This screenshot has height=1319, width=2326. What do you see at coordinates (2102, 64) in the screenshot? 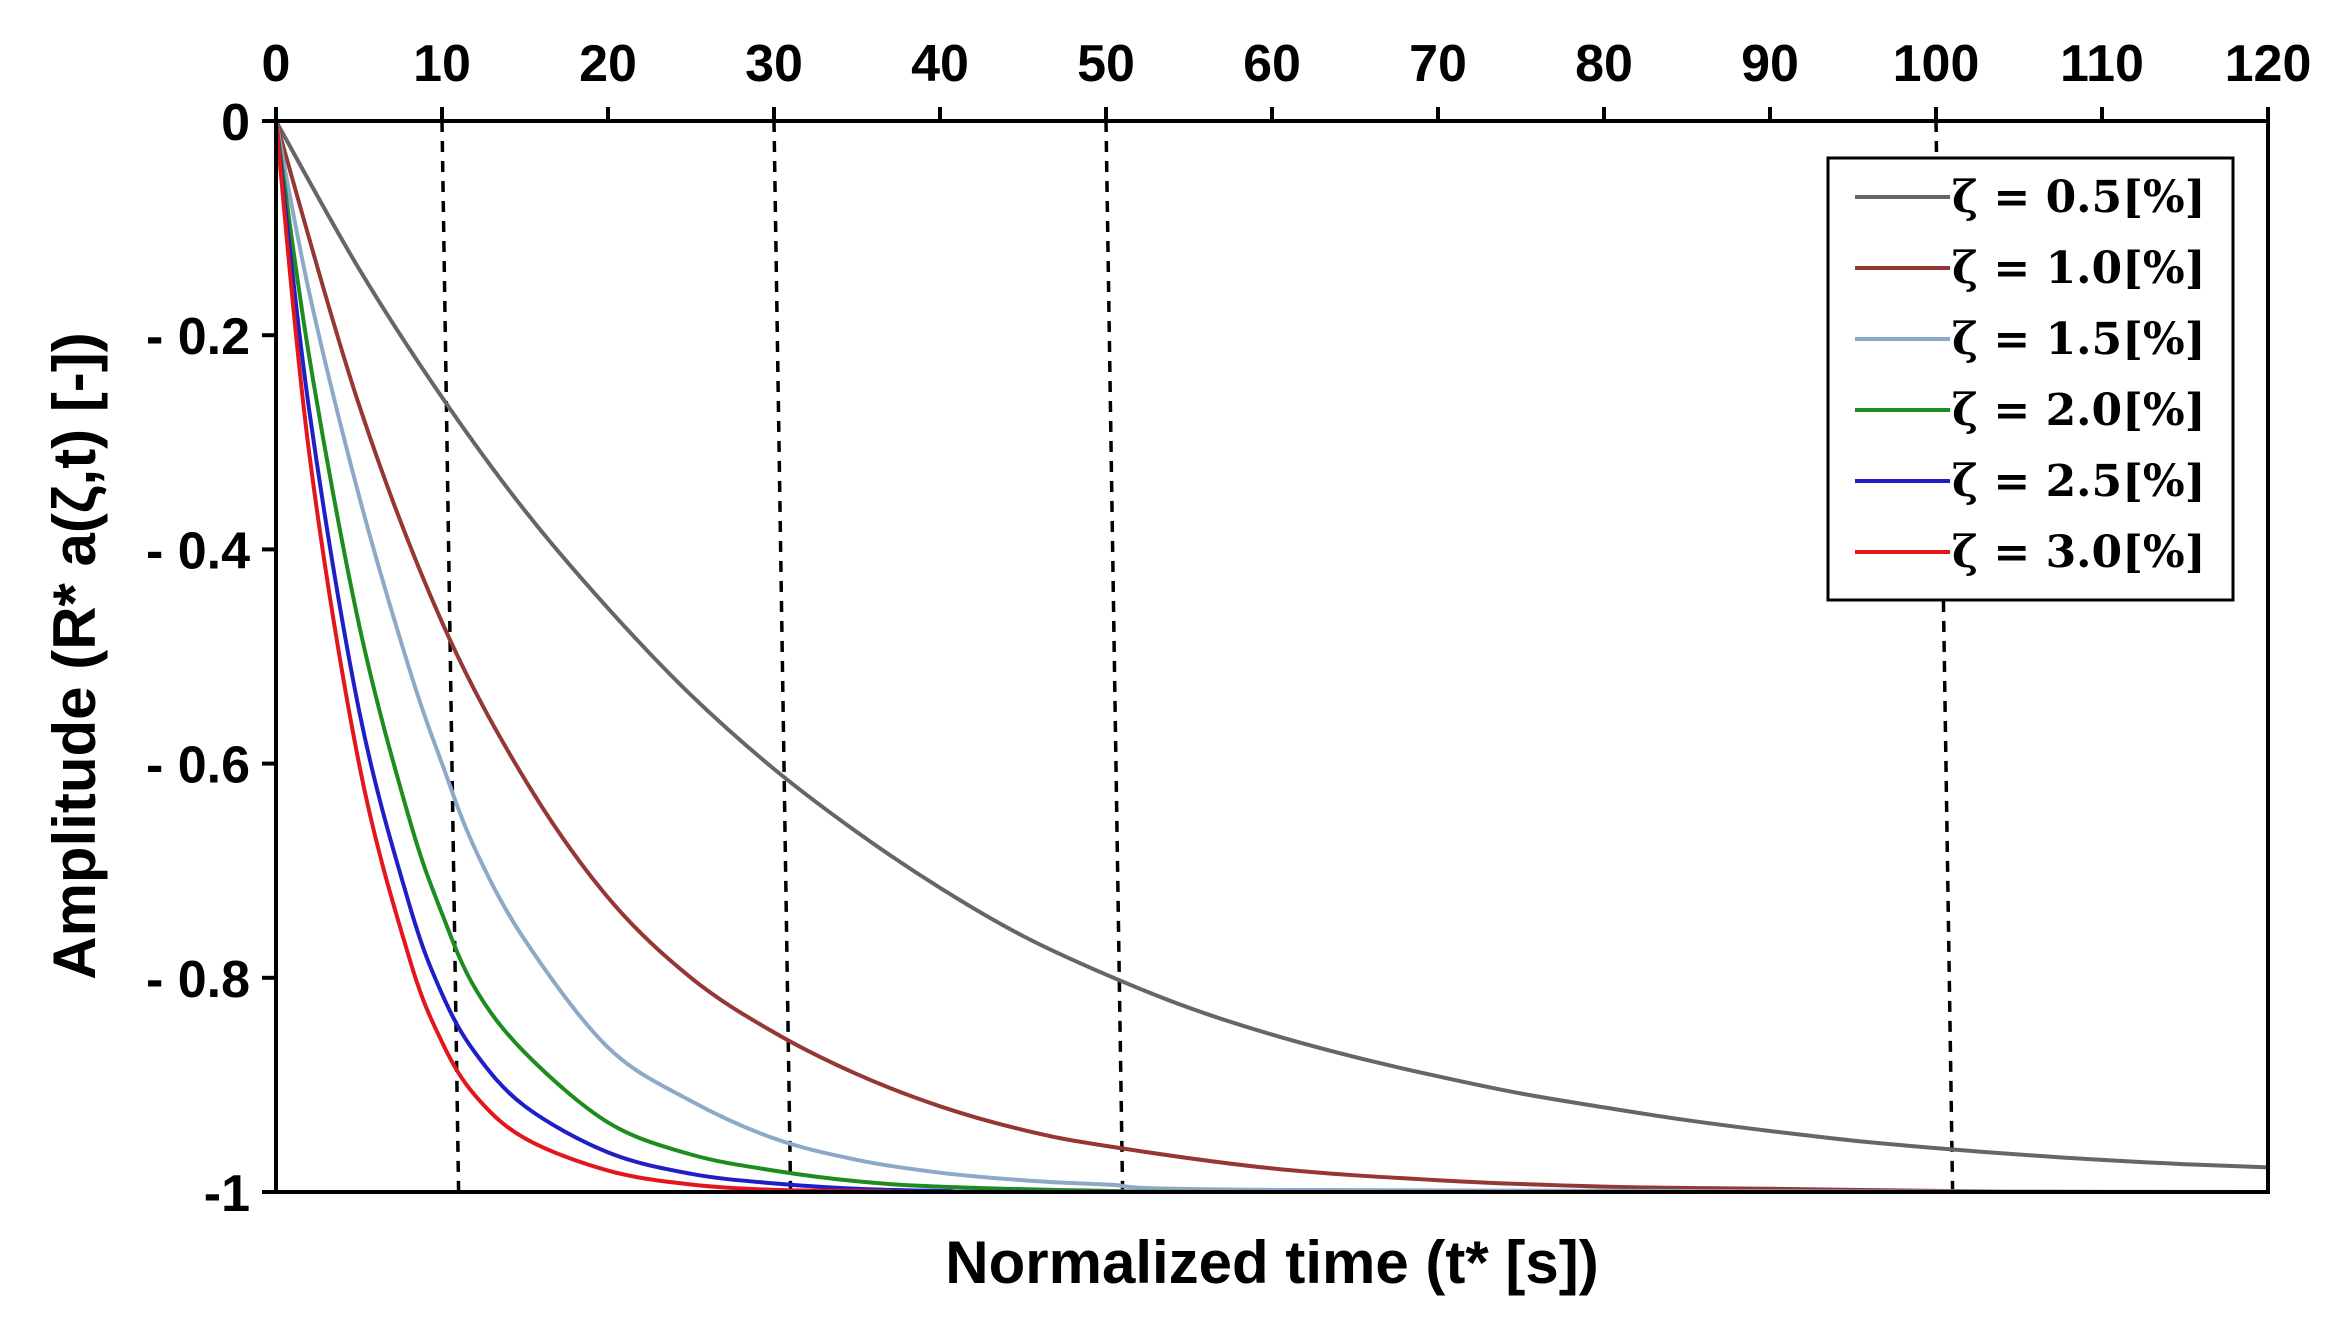
I see `x-tick-label: 110` at bounding box center [2102, 64].